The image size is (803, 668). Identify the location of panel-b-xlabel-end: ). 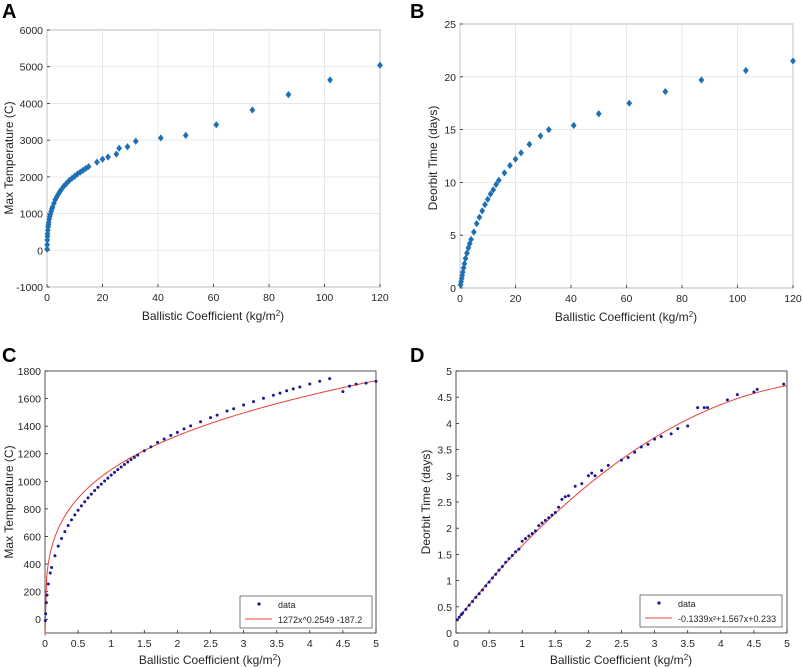
(695, 317).